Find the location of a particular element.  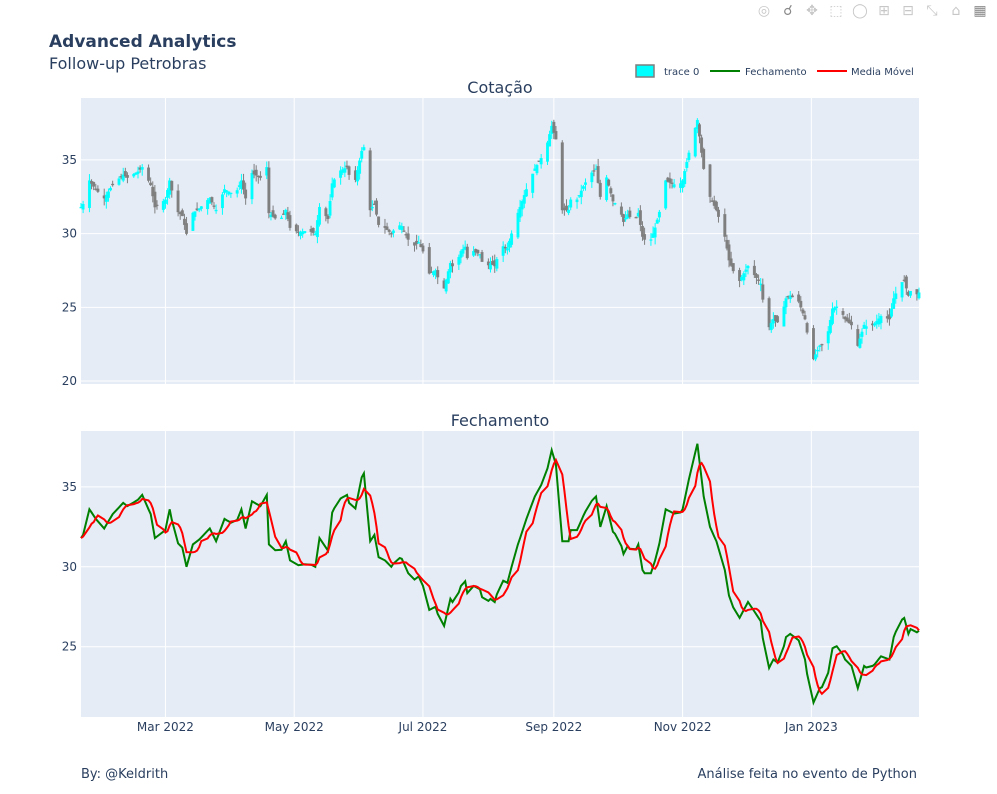

lasso-select-icon: ◯ is located at coordinates (860, 11).